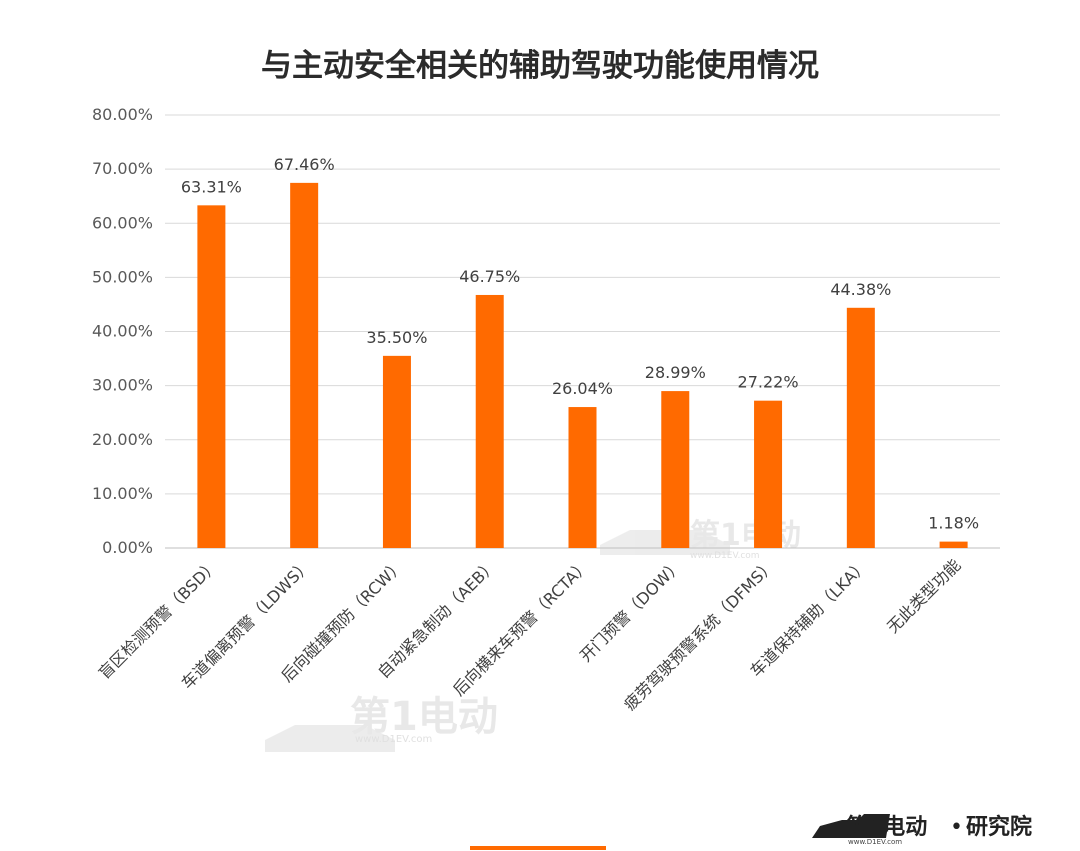 The height and width of the screenshot is (851, 1080). Describe the element at coordinates (211, 186) in the screenshot. I see `data-label: 63.31%` at that location.